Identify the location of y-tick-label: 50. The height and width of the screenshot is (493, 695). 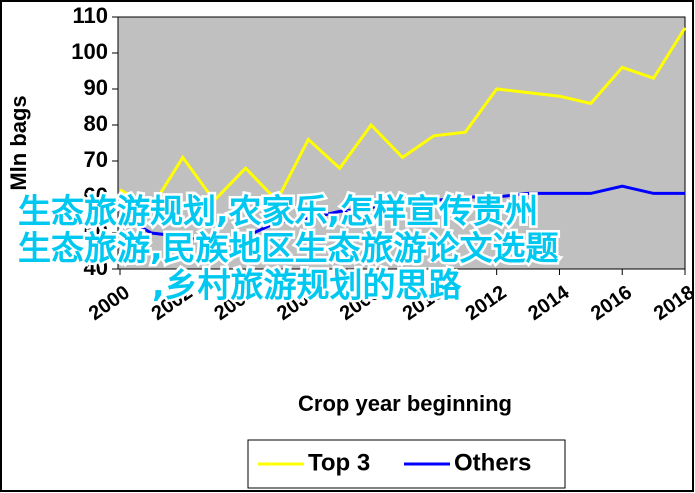
(96, 231).